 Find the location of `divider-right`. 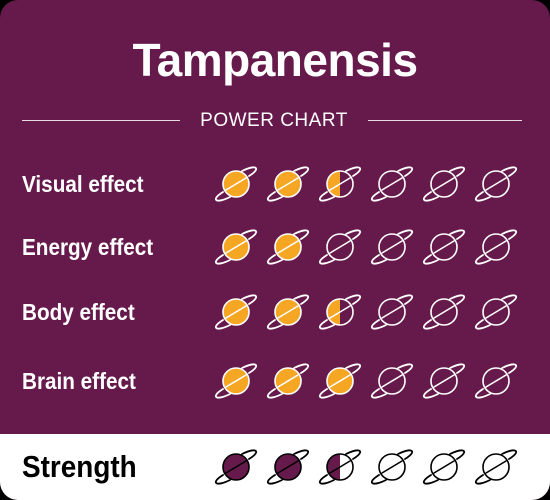

divider-right is located at coordinates (445, 120).